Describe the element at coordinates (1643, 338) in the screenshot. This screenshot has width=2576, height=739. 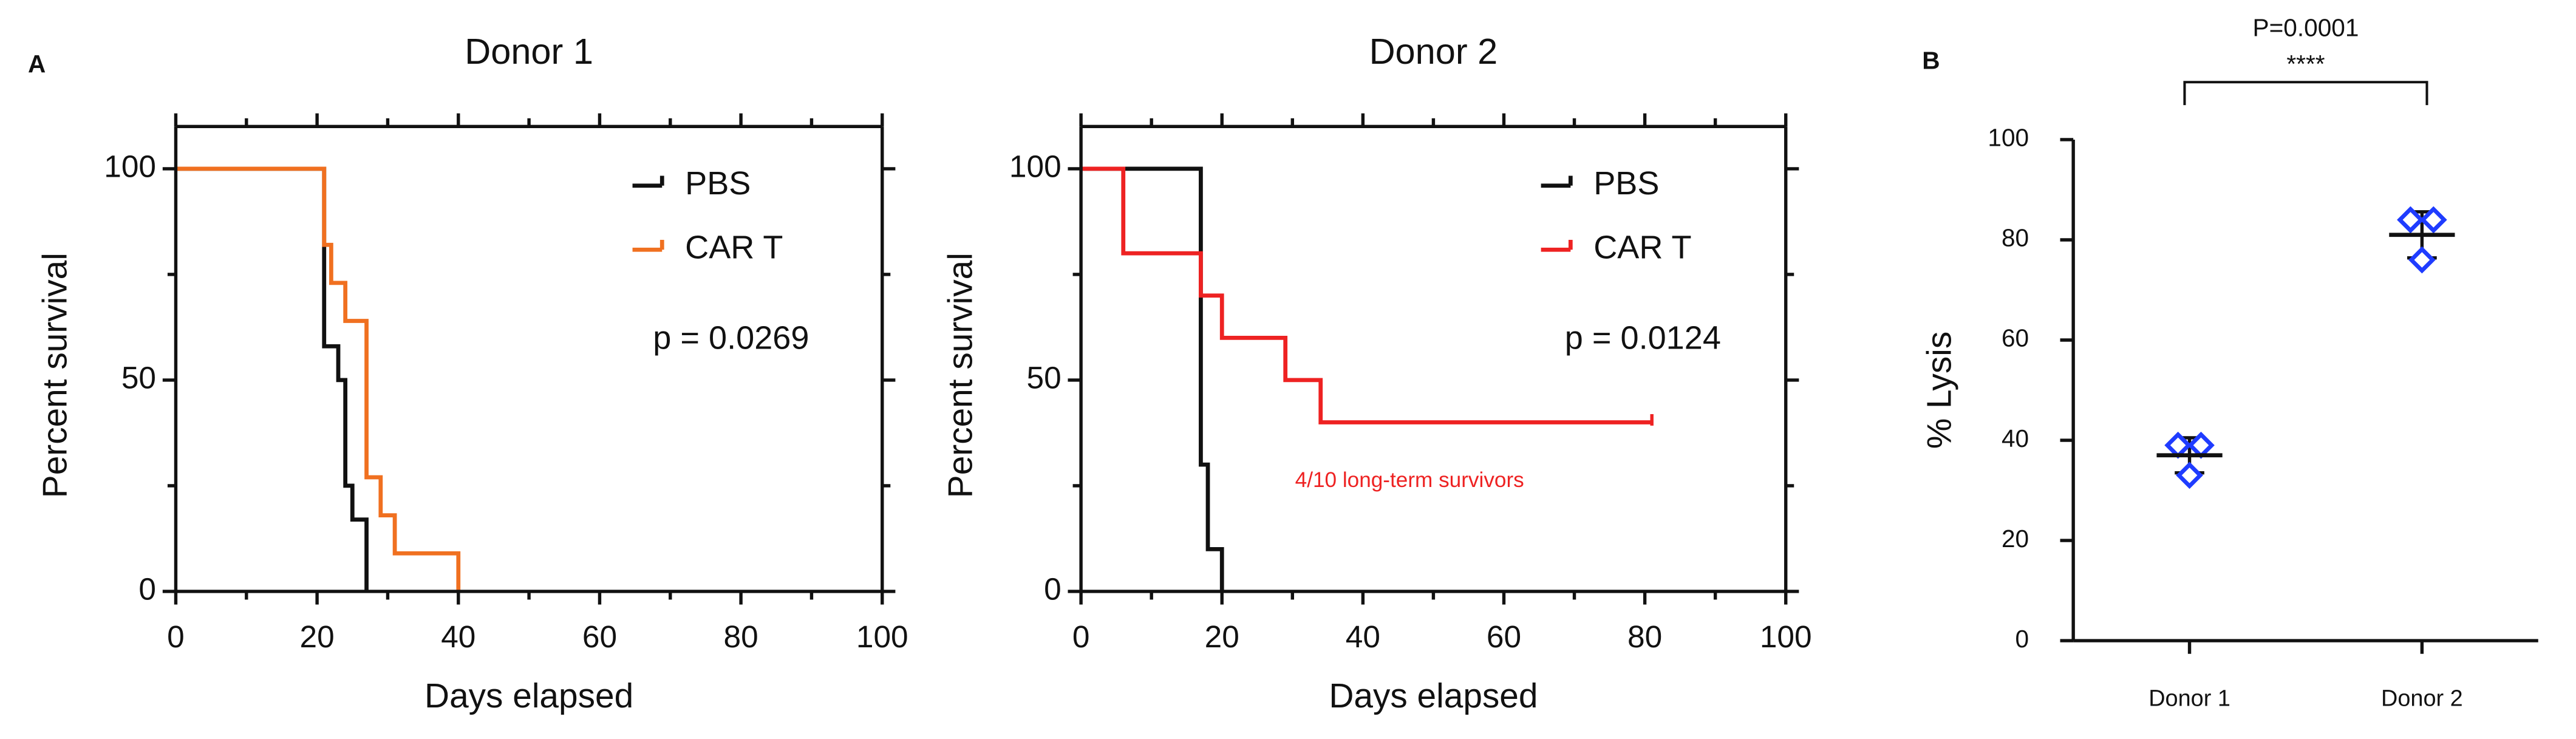
I see `annotation: p = 0.0124` at that location.